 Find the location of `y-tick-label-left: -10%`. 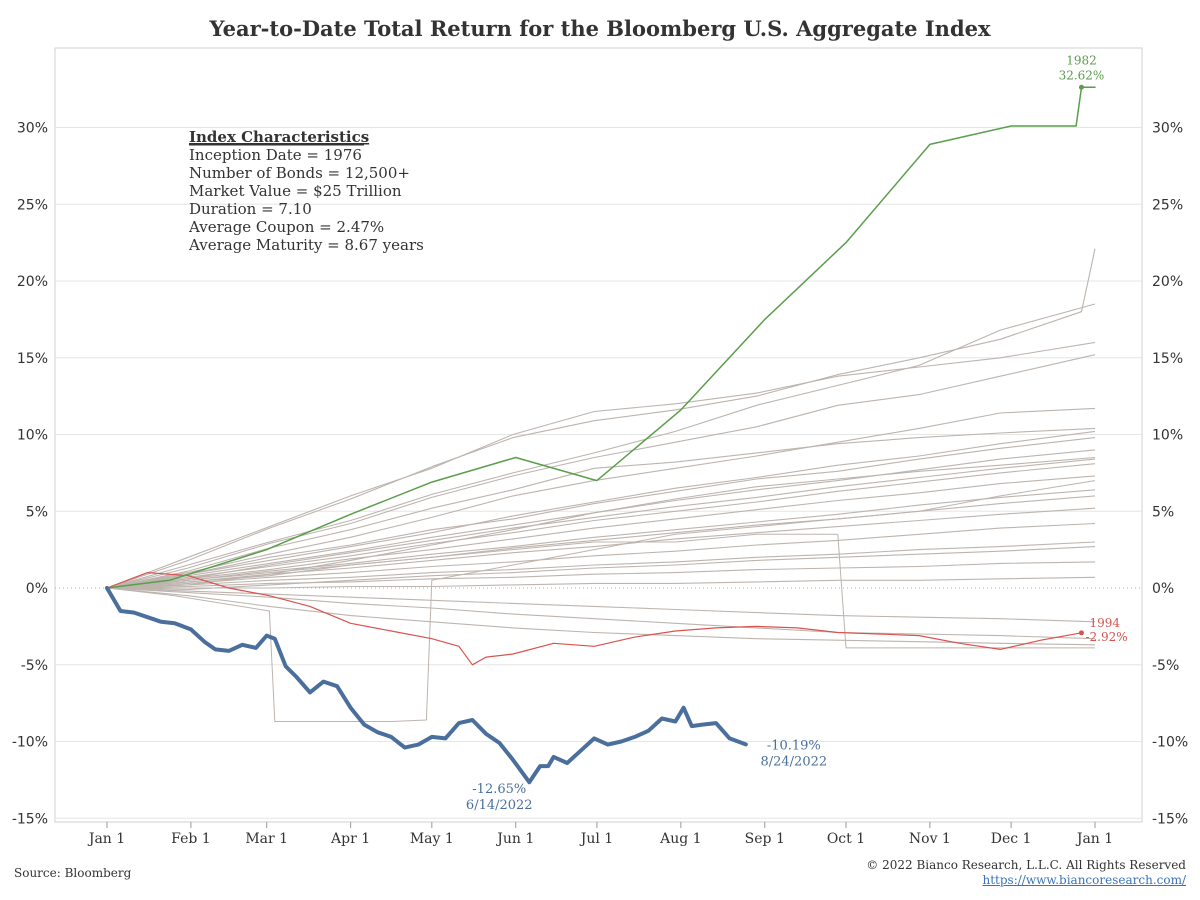

y-tick-label-left: -10% is located at coordinates (30, 743).